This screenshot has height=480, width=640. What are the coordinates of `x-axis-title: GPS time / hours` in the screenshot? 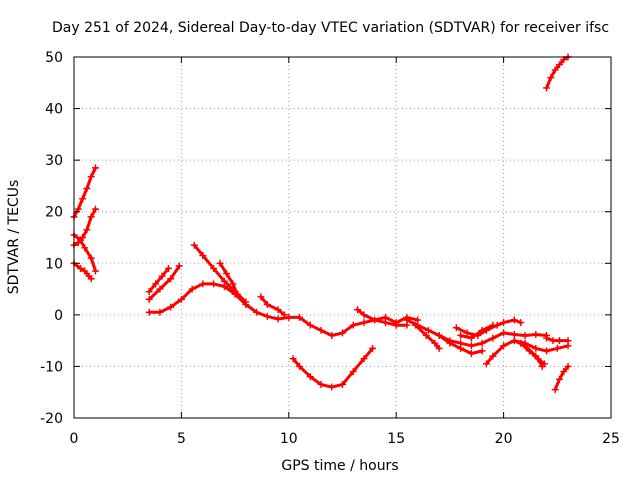 It's located at (339, 466).